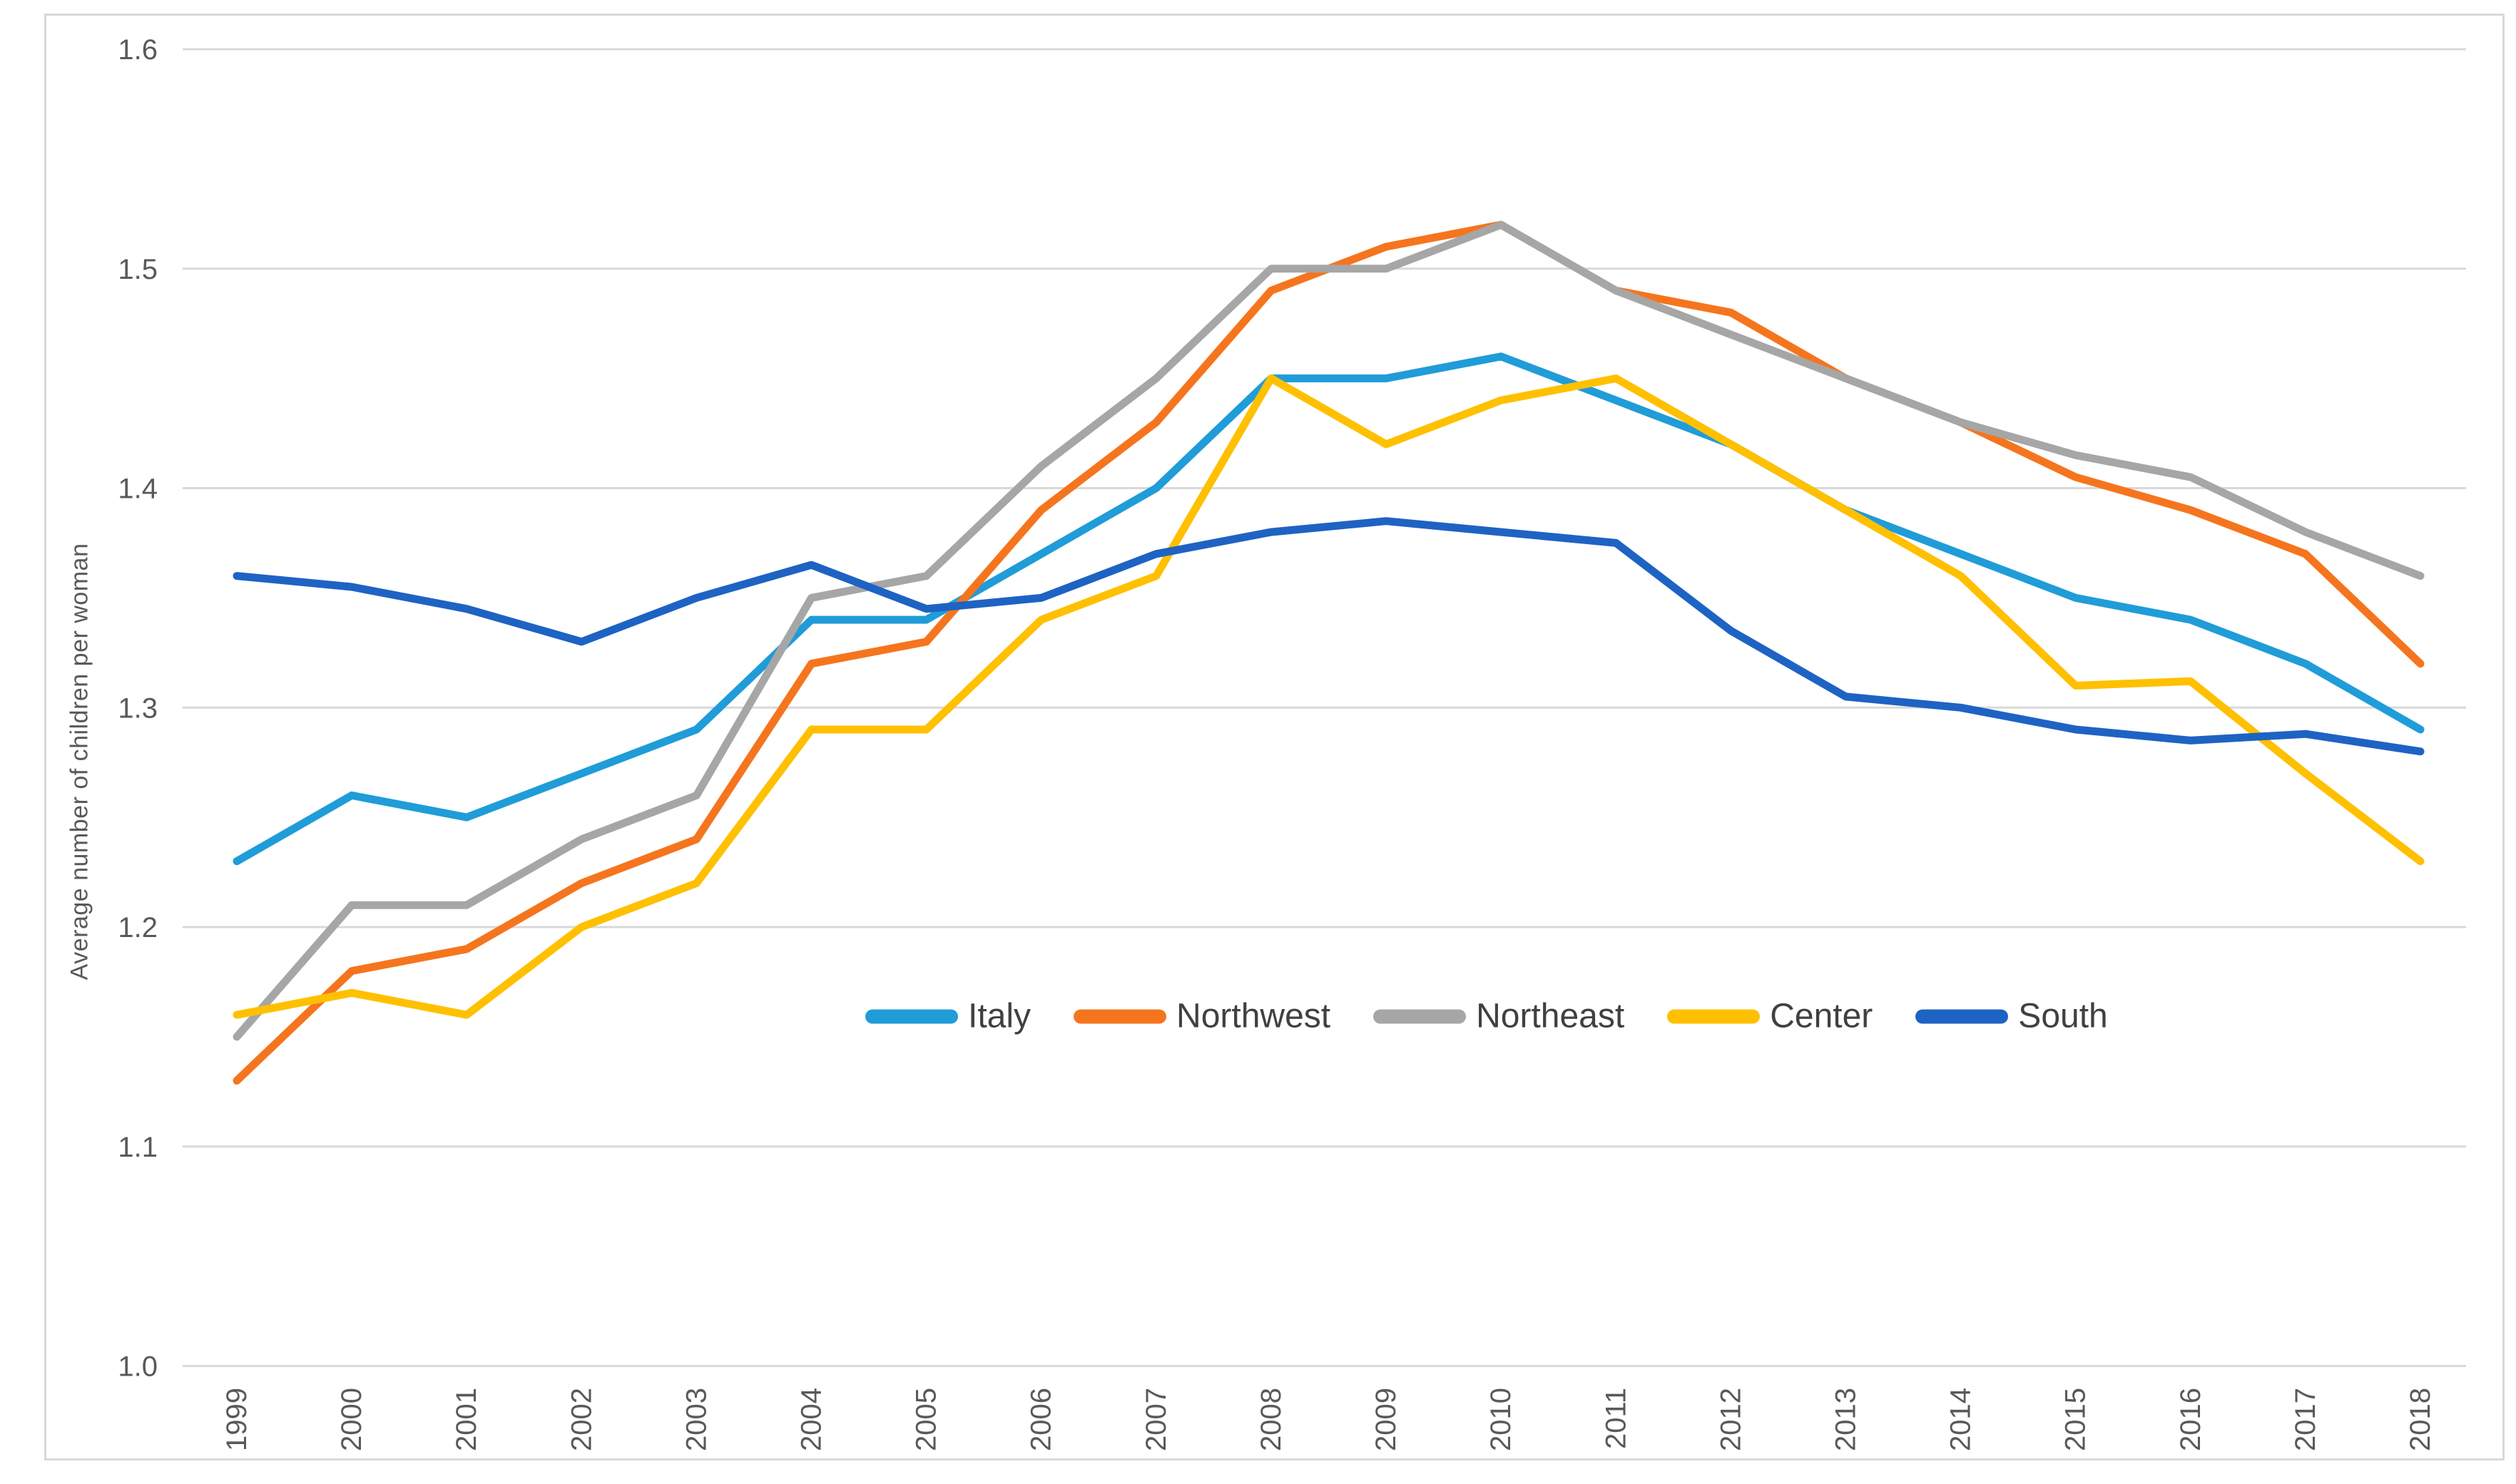 This screenshot has height=1484, width=2516. What do you see at coordinates (1730, 1420) in the screenshot?
I see `x-tick-label: 2012` at bounding box center [1730, 1420].